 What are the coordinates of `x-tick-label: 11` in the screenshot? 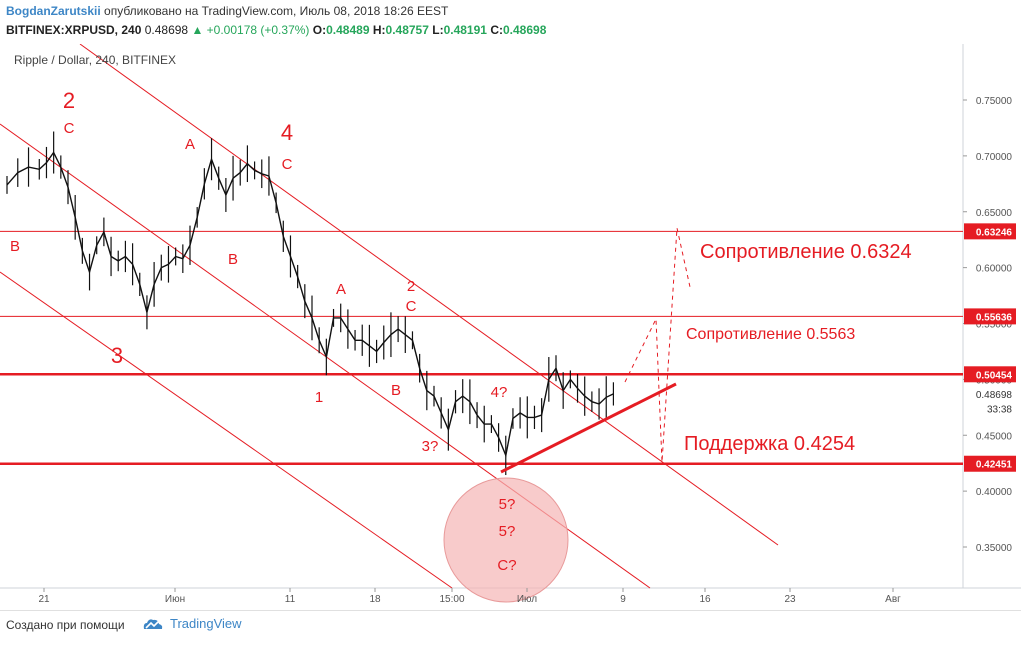 It's located at (290, 599).